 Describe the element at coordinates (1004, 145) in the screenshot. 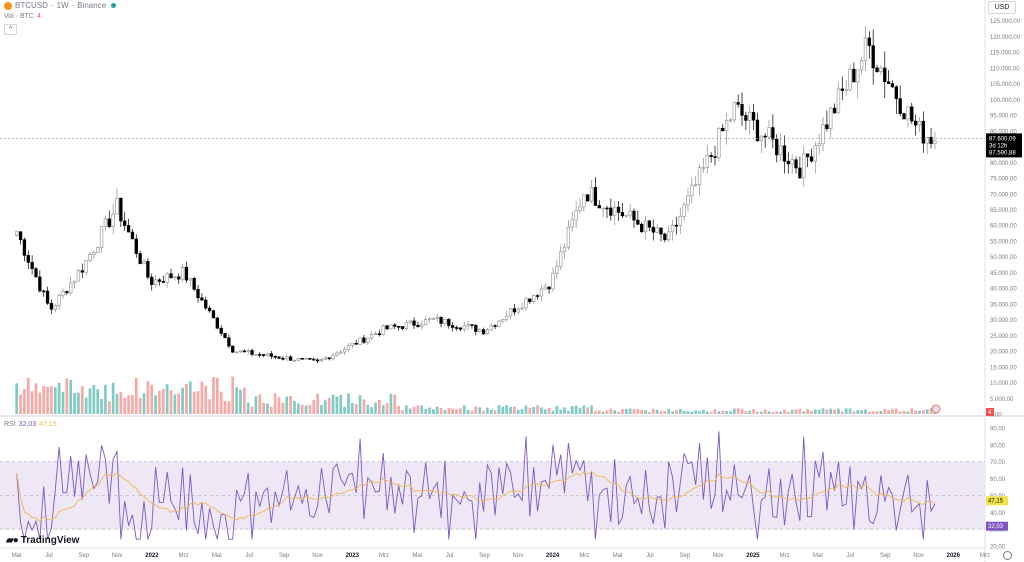

I see `price-tag` at that location.